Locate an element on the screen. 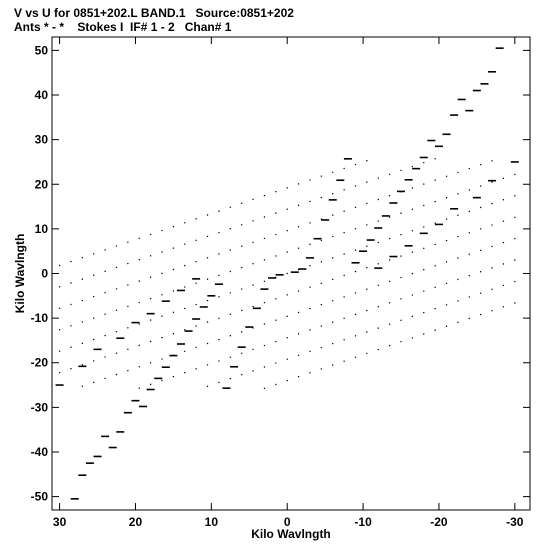 Image resolution: width=540 pixels, height=547 pixels. y-tick-label: 40 is located at coordinates (42, 95).